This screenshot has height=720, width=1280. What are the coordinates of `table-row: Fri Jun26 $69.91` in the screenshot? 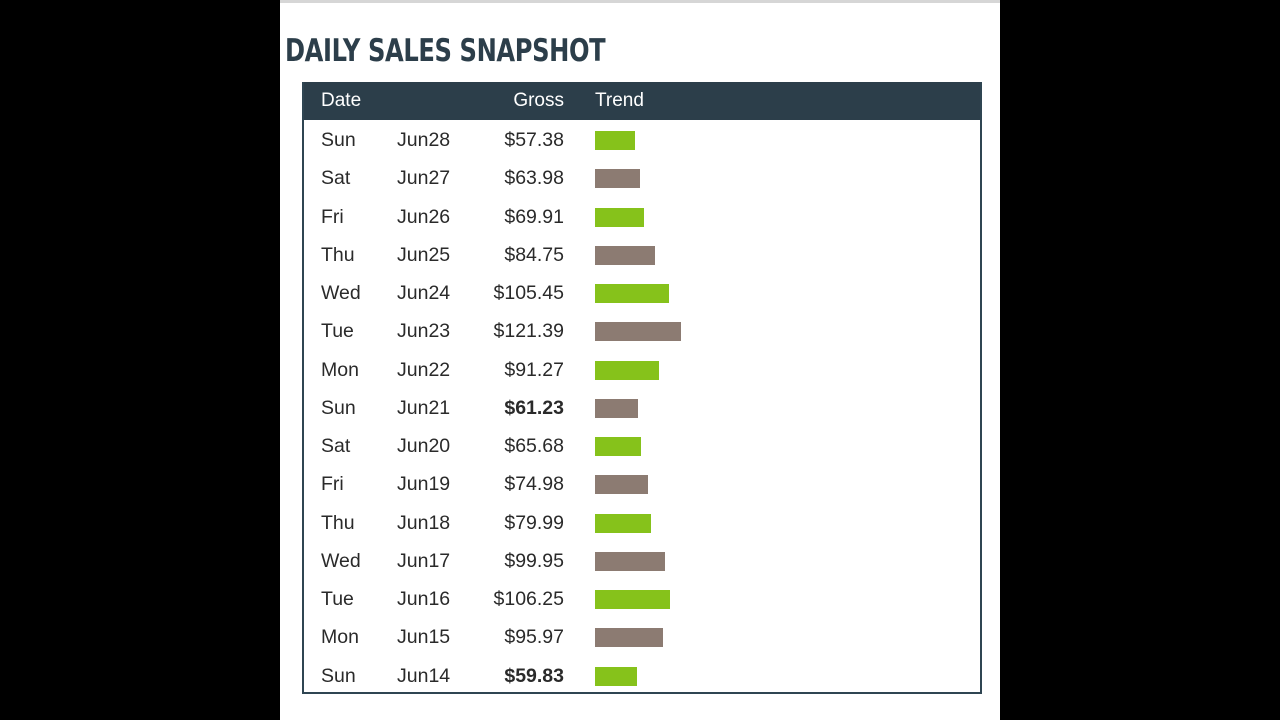 It's located at (642, 217).